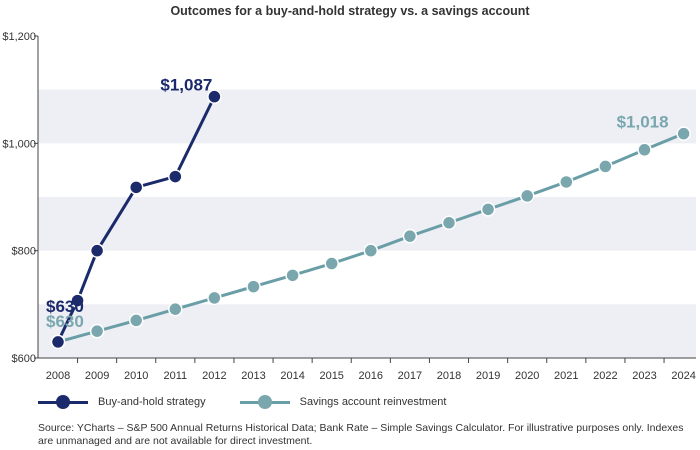 This screenshot has height=450, width=700. What do you see at coordinates (19, 37) in the screenshot?
I see `y-tick-label: $1,200` at bounding box center [19, 37].